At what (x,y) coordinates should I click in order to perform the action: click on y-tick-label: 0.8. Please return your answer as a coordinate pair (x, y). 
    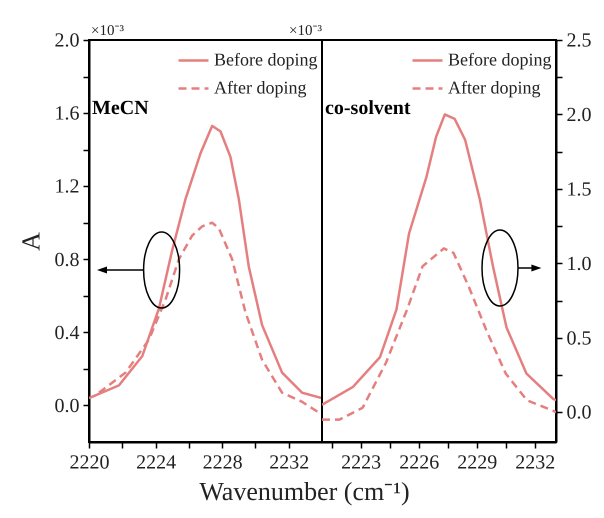
    Looking at the image, I should click on (67, 259).